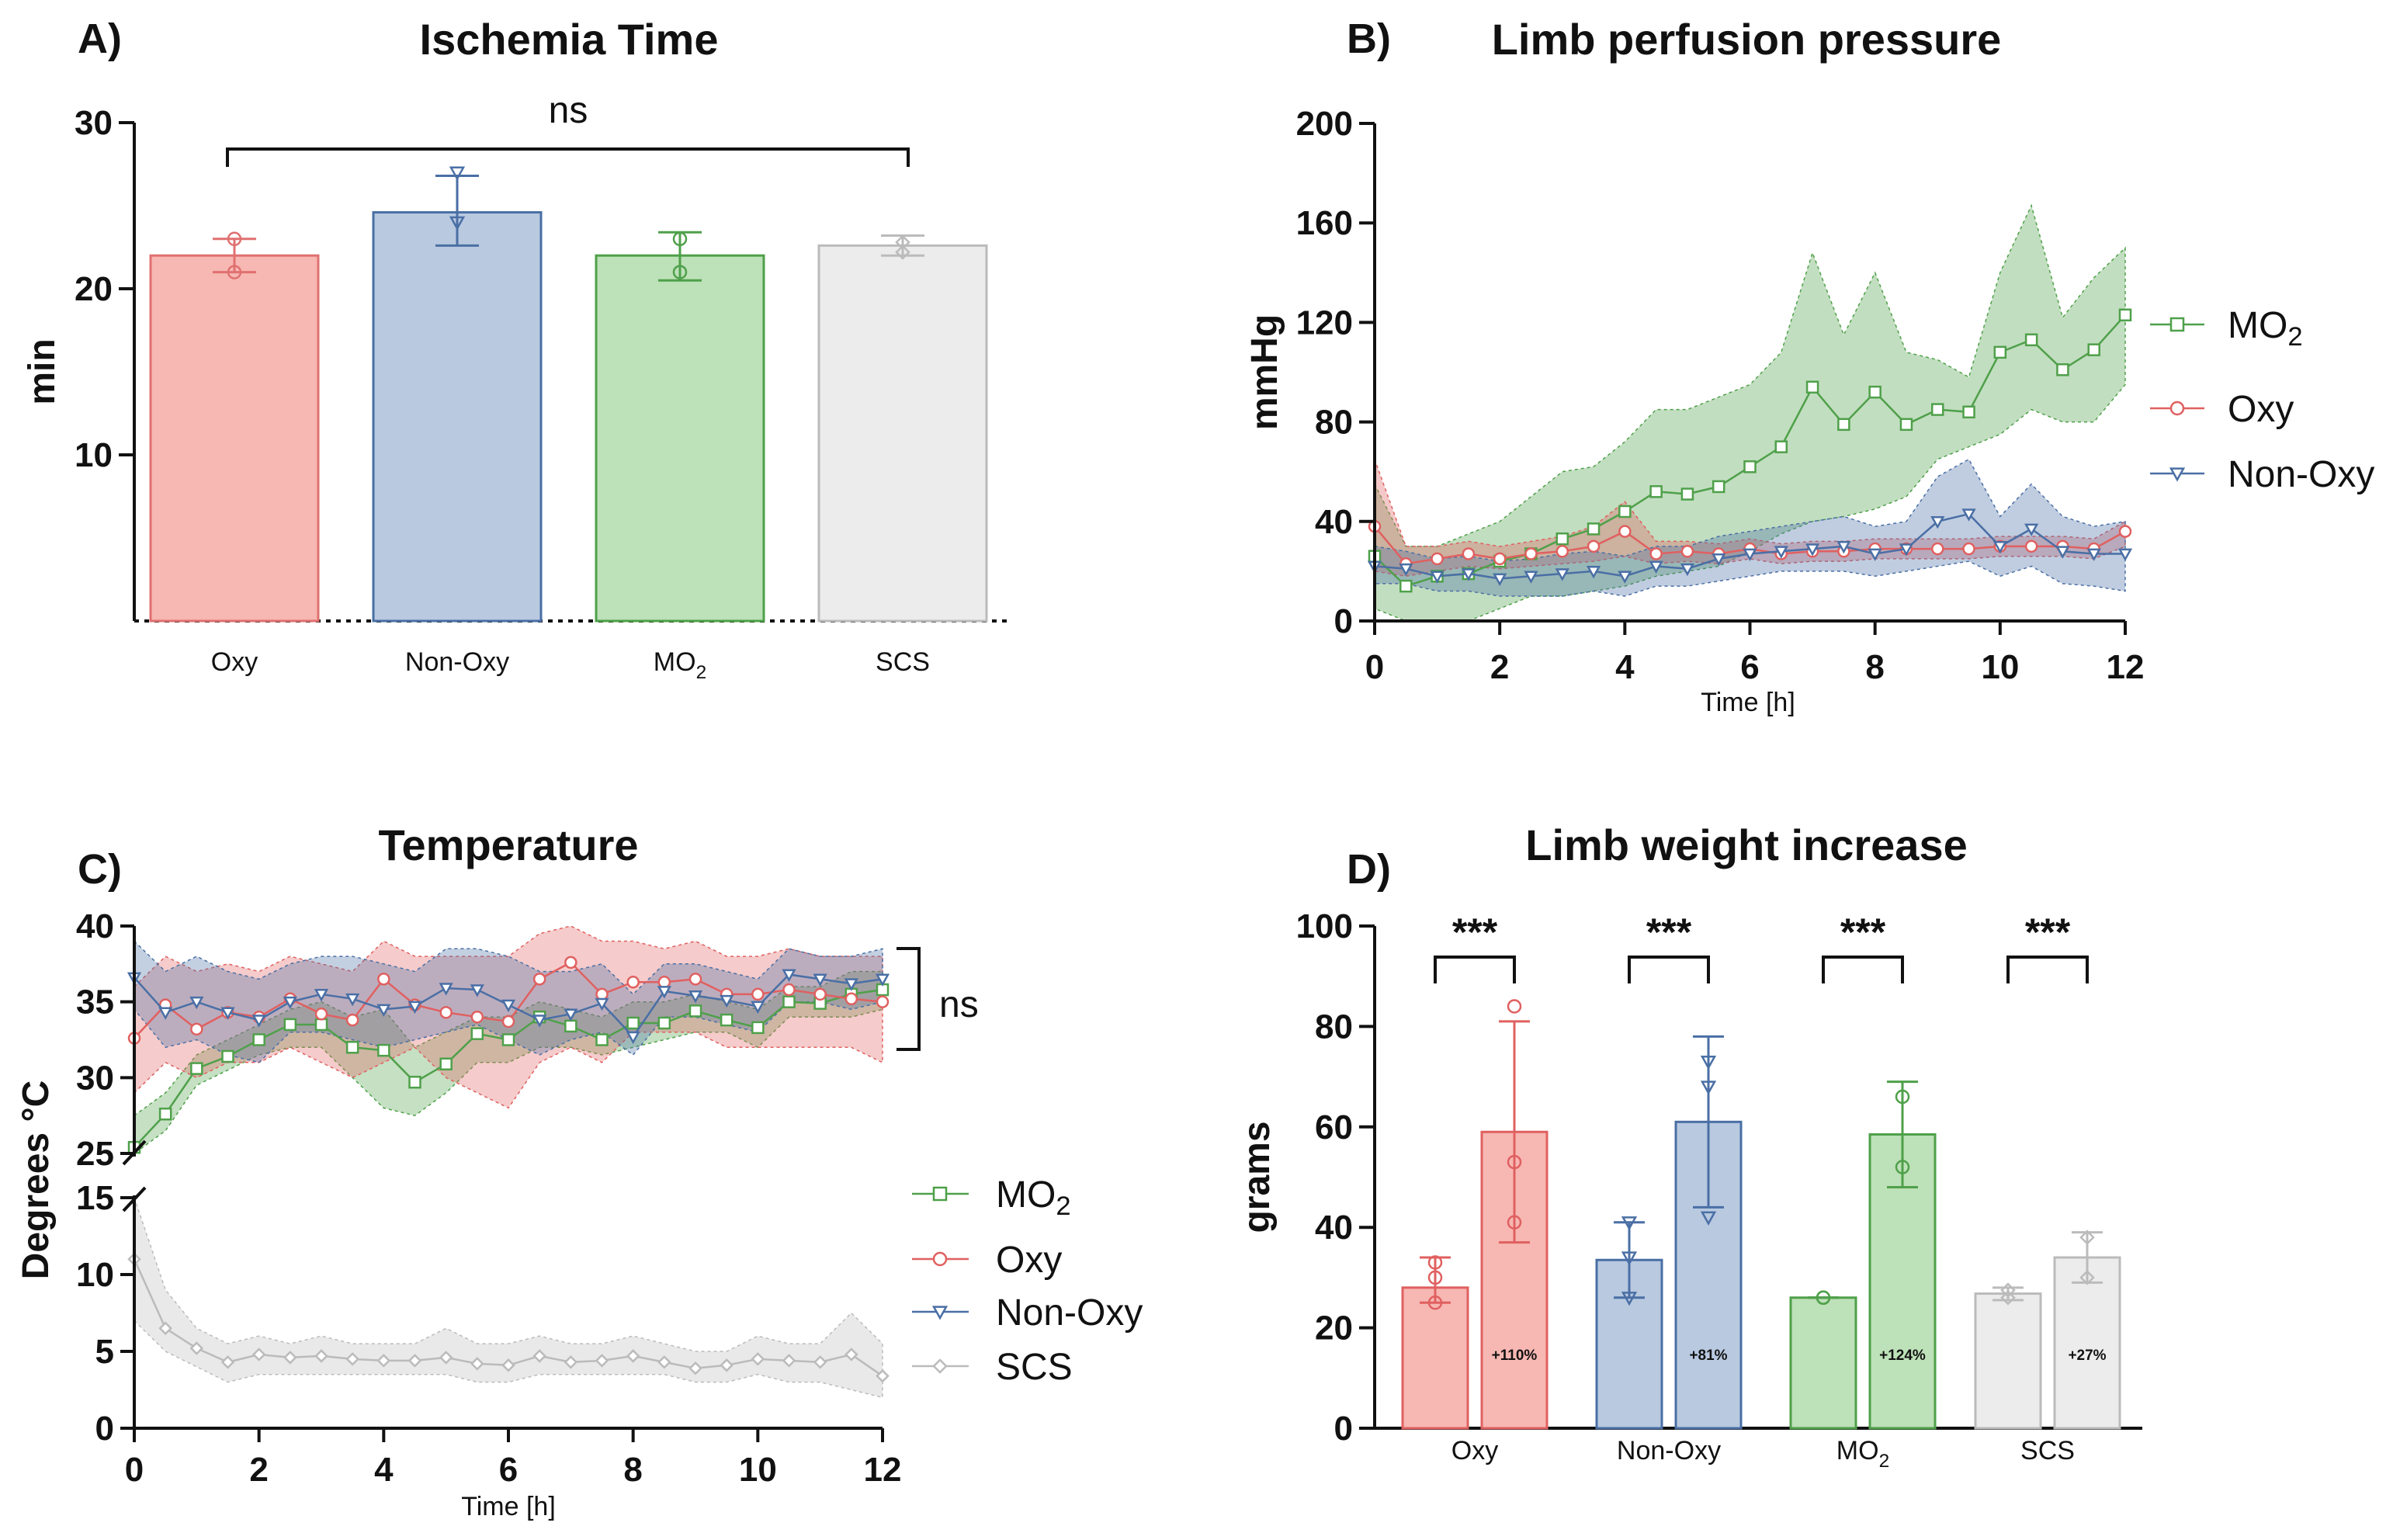  Describe the element at coordinates (2261, 409) in the screenshot. I see `legend-label-b: Oxy` at that location.